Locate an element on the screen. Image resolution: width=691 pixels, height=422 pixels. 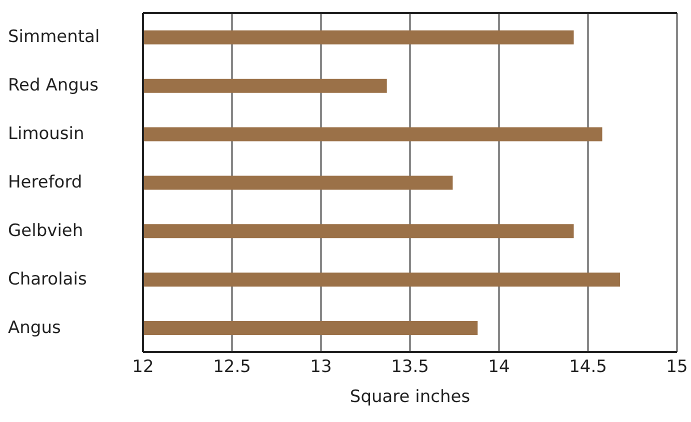
x-tick-label: 12.5 is located at coordinates (232, 367).